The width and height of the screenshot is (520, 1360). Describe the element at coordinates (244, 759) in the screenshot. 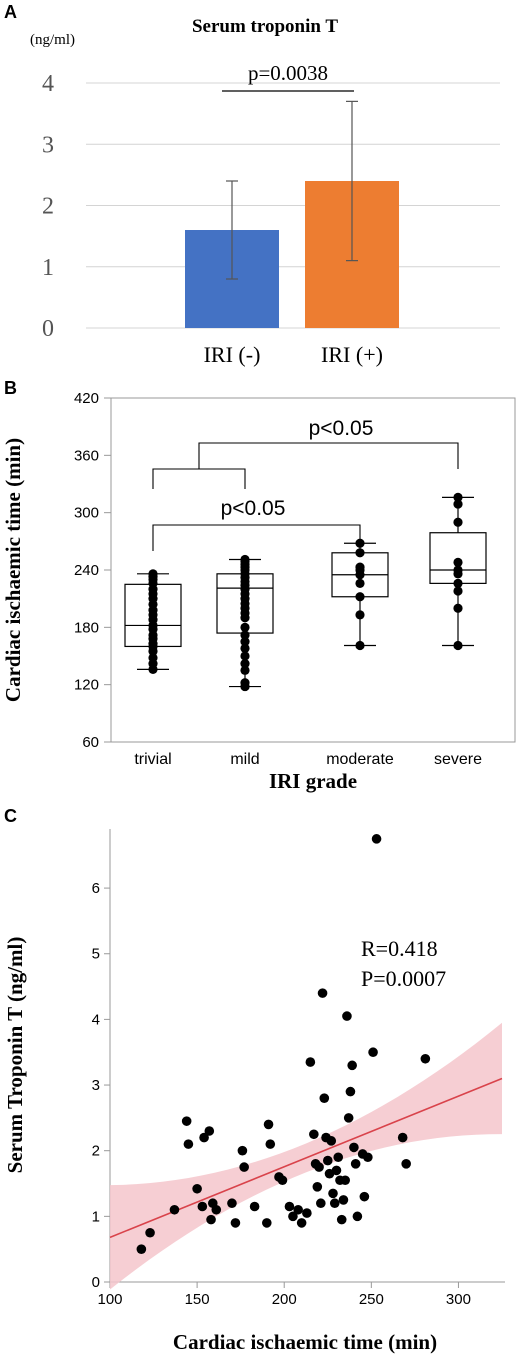

I see `chart-b-category-label: mild` at that location.